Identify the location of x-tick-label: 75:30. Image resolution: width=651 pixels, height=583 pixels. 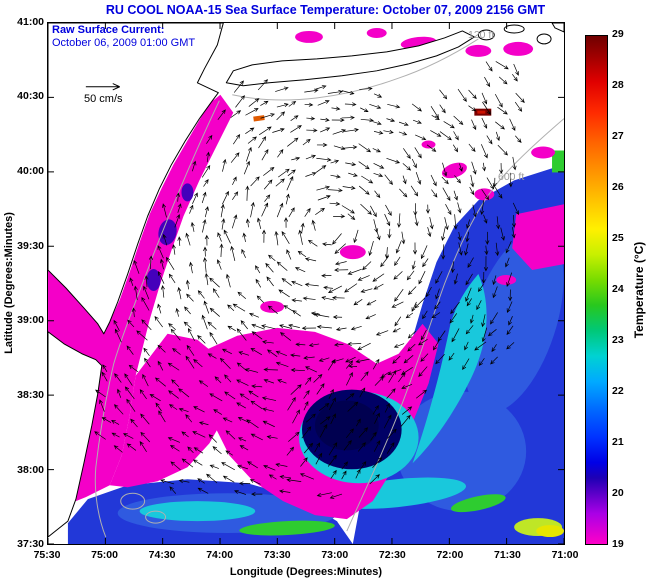
(47, 555).